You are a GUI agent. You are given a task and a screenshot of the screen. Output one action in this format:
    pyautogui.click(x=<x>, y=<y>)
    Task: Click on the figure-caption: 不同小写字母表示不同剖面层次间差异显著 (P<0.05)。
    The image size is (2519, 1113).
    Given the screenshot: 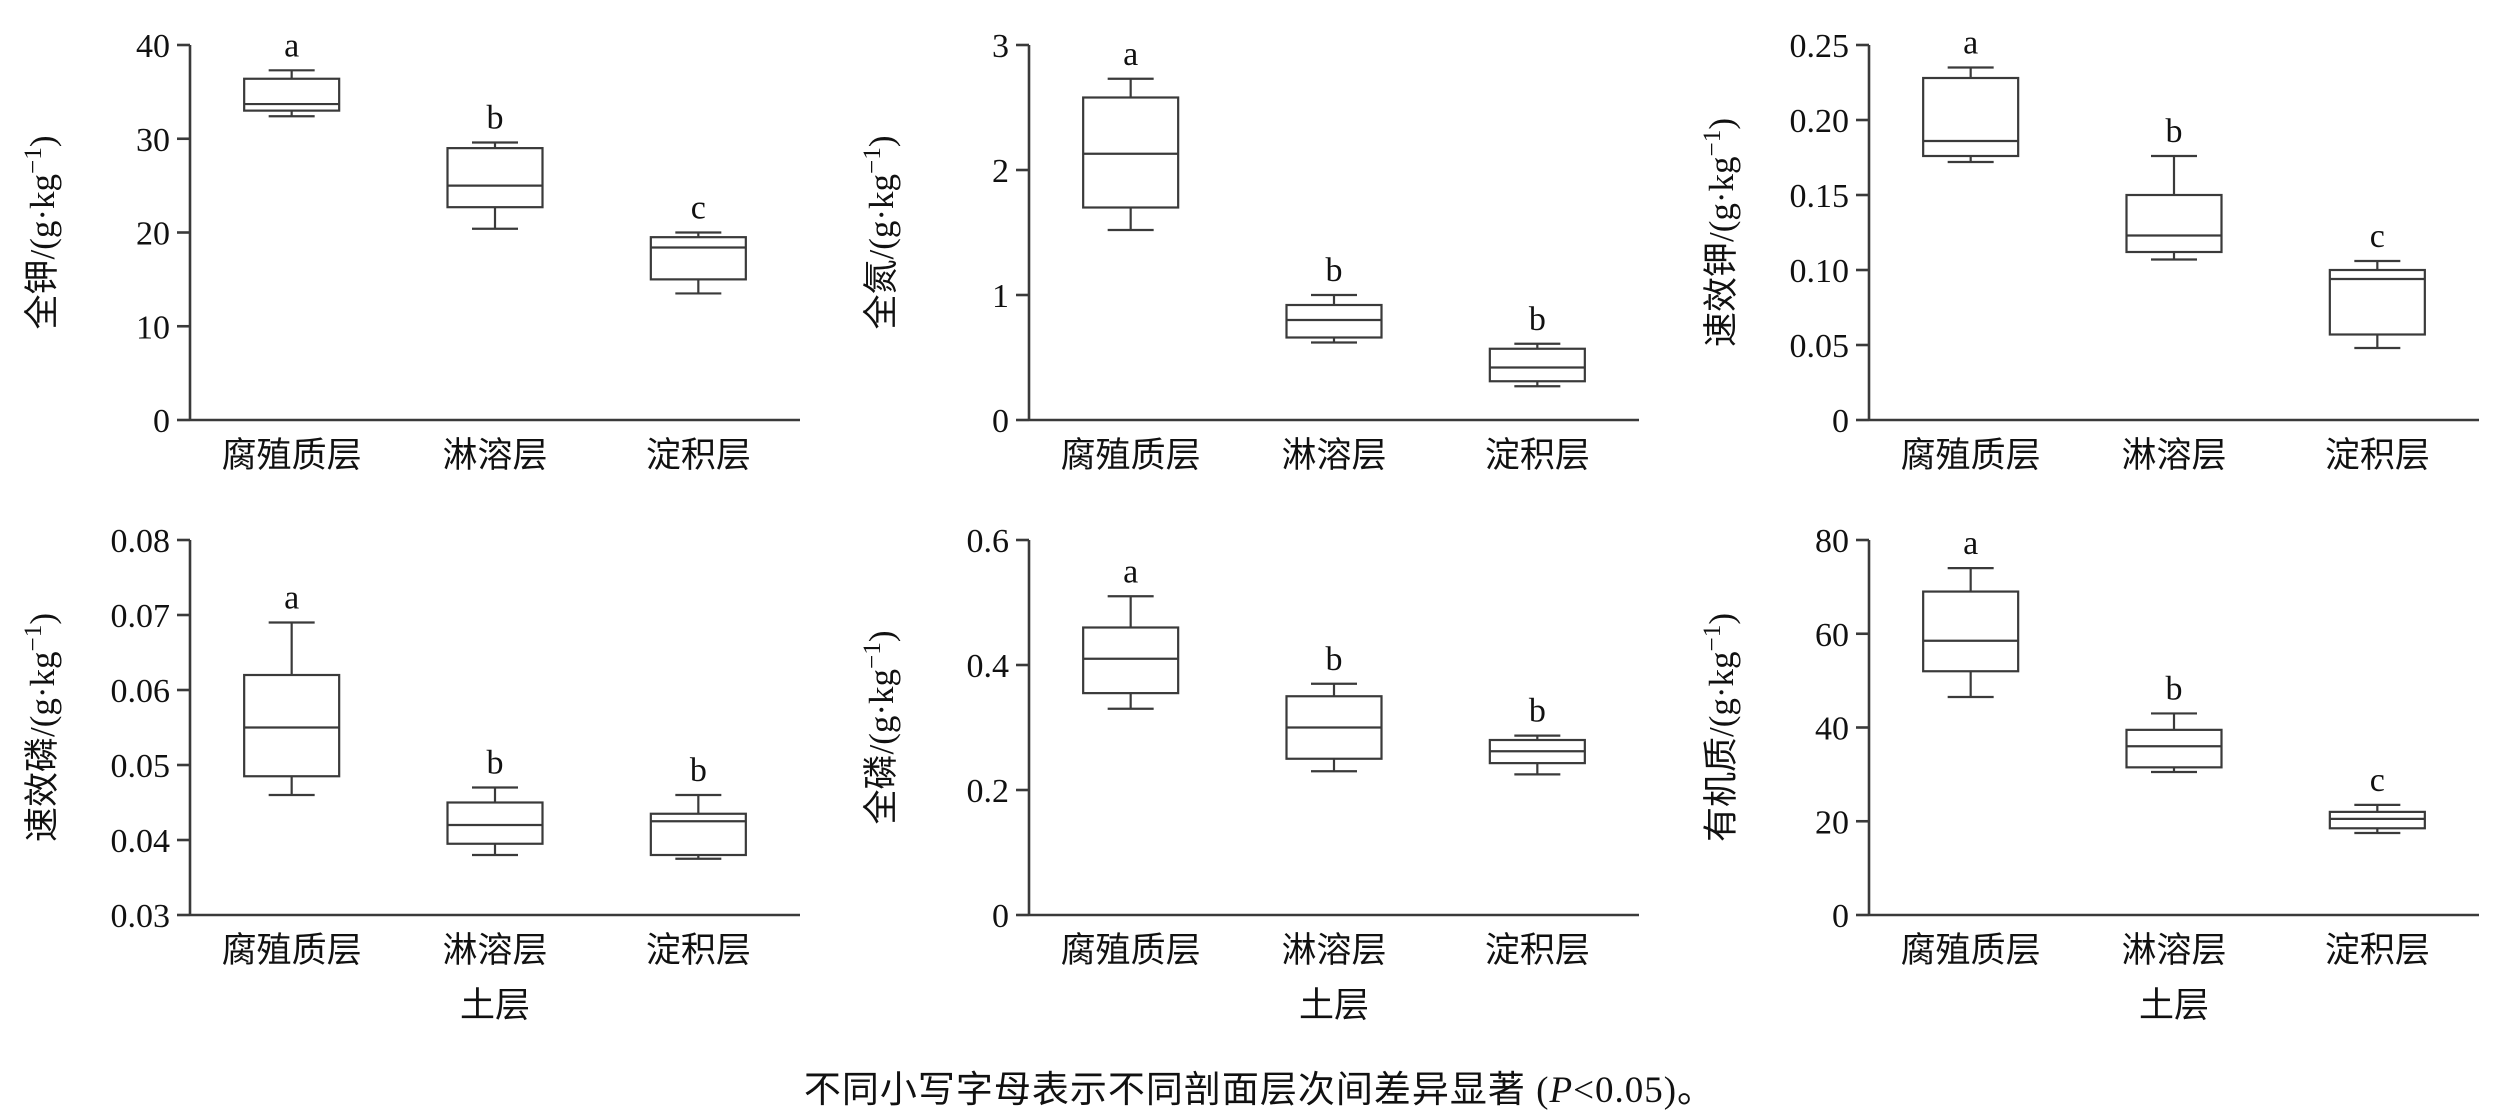 What is the action you would take?
    pyautogui.click(x=1259, y=1084)
    